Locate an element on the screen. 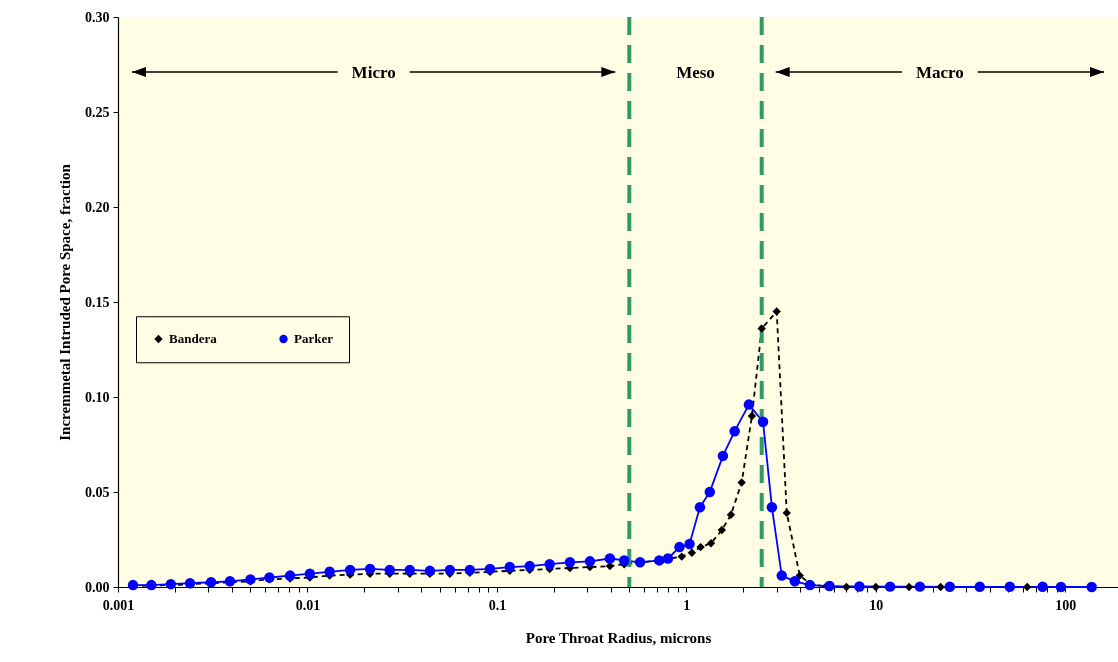  annotation: Meso is located at coordinates (695, 72).